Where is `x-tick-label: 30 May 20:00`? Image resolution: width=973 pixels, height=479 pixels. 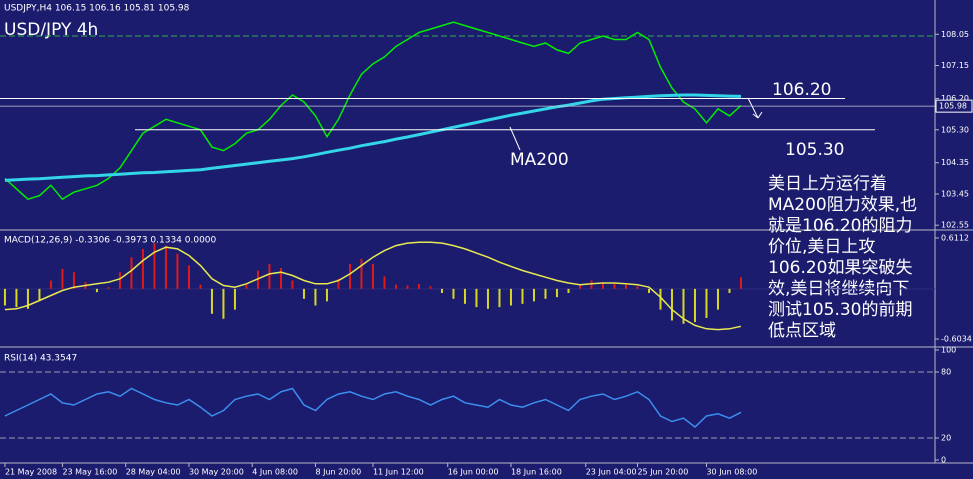
x-tick-label: 30 May 20:00 is located at coordinates (216, 472).